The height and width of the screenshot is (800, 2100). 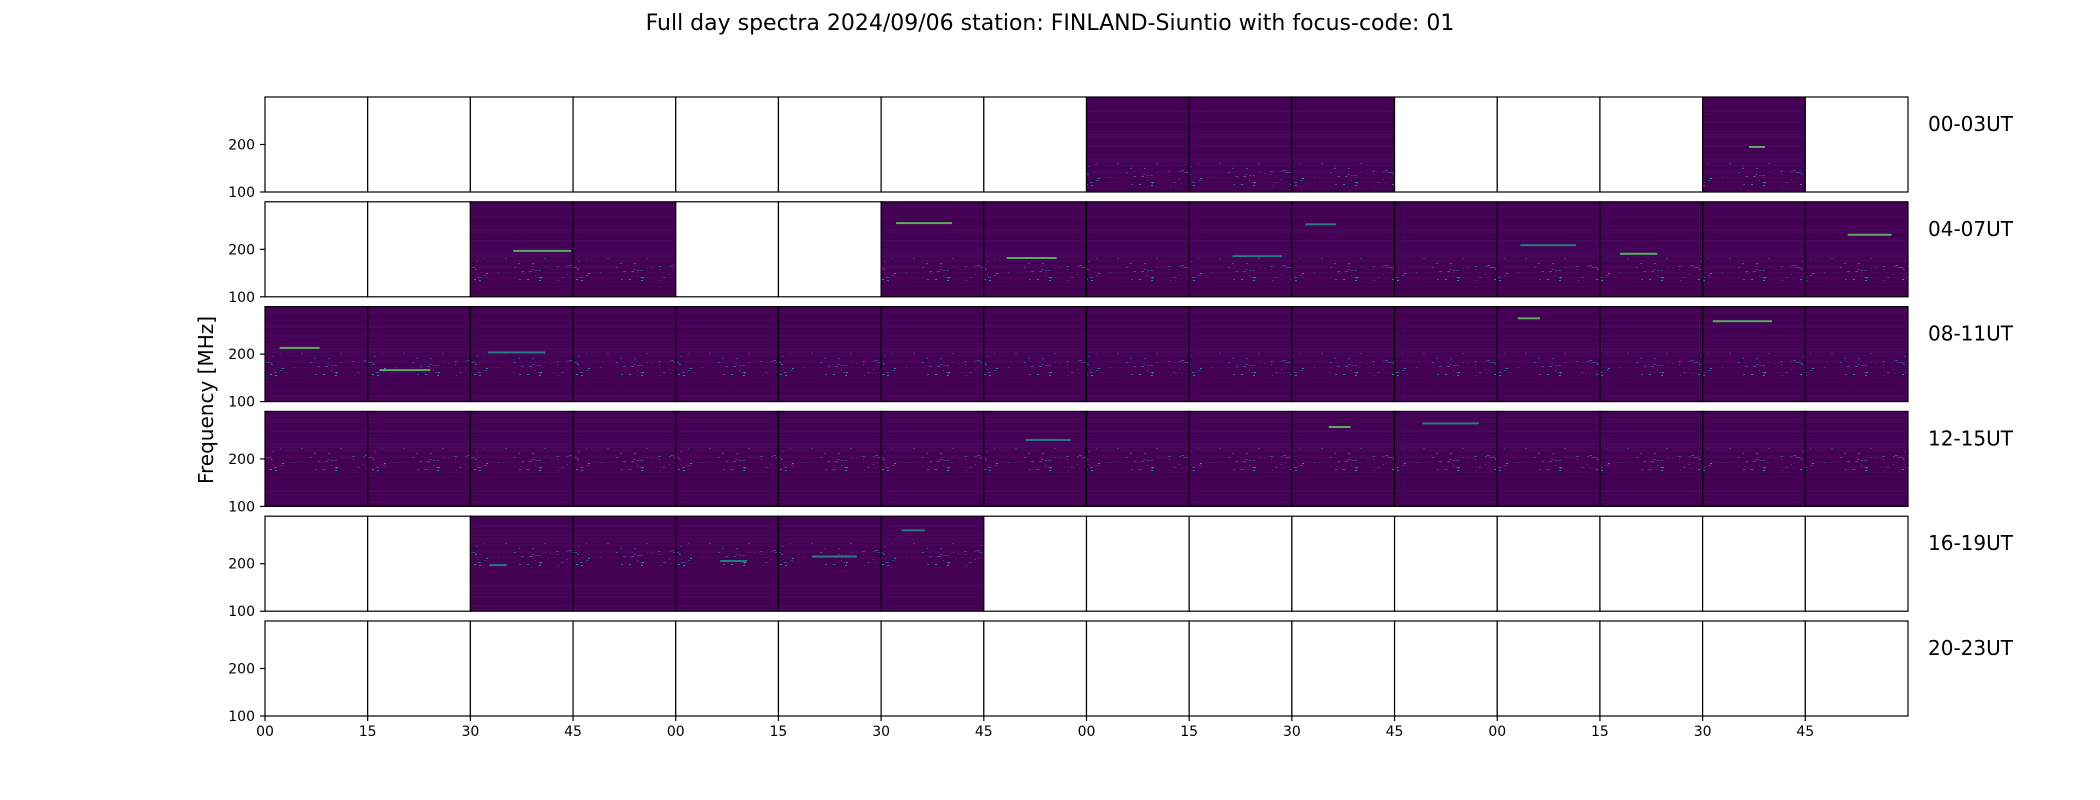 I want to click on spectra-row: 100 200 04-07UT, so click(x=1121, y=253).